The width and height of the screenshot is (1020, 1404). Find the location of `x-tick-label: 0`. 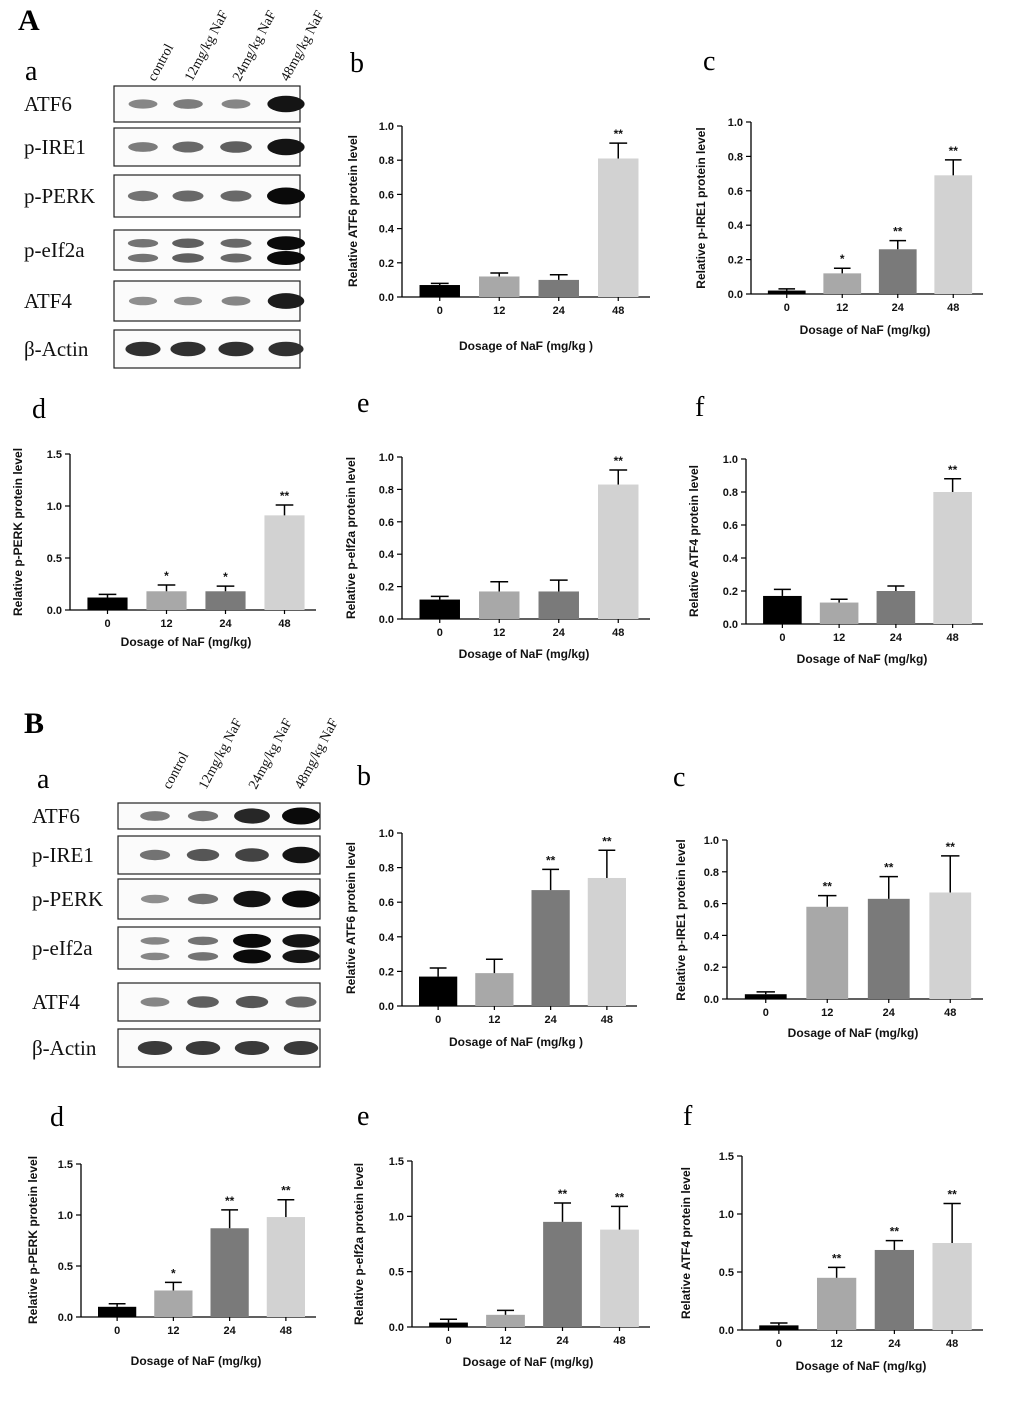

x-tick-label: 0 is located at coordinates (440, 311).